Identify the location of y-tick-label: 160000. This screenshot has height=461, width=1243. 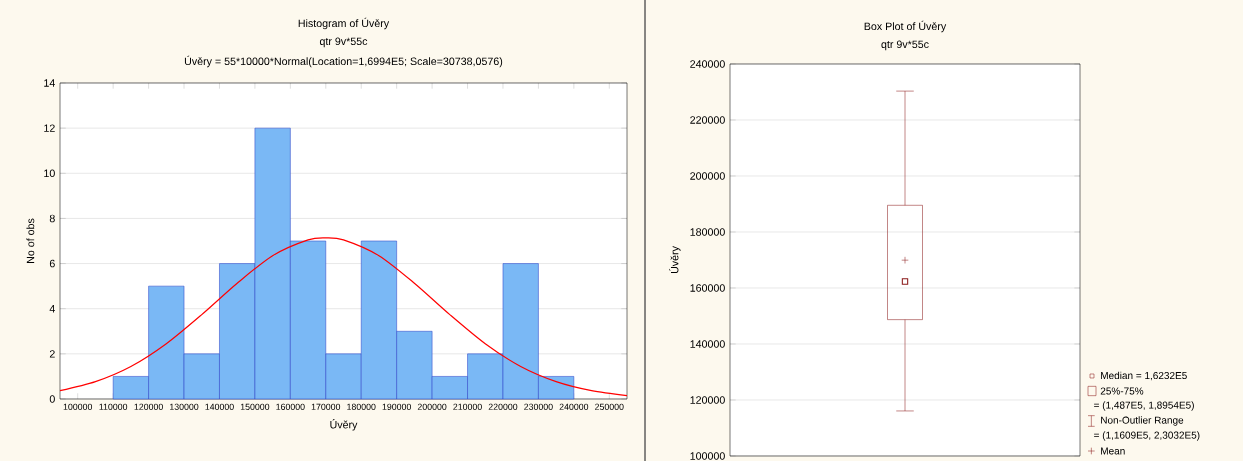
(707, 288).